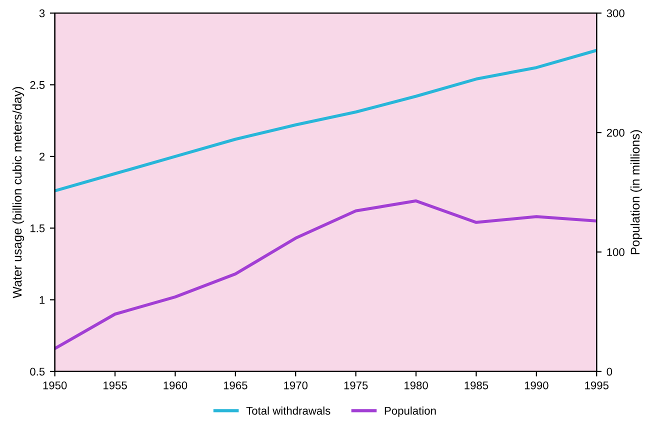 The width and height of the screenshot is (645, 437). I want to click on y2-tick-label: 100, so click(615, 252).